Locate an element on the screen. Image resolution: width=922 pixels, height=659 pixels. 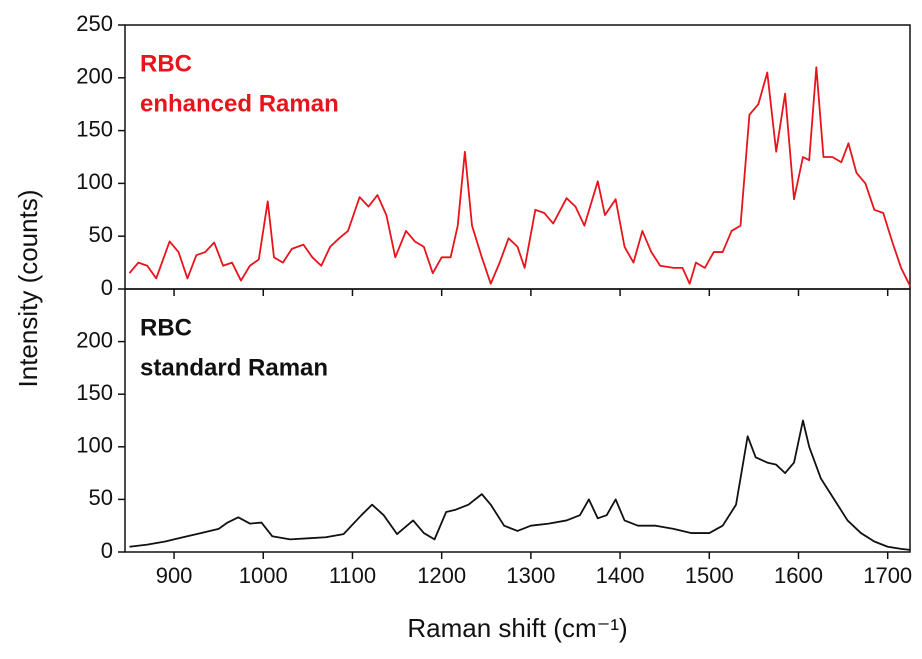
x-tick-label: 1400 is located at coordinates (620, 575).